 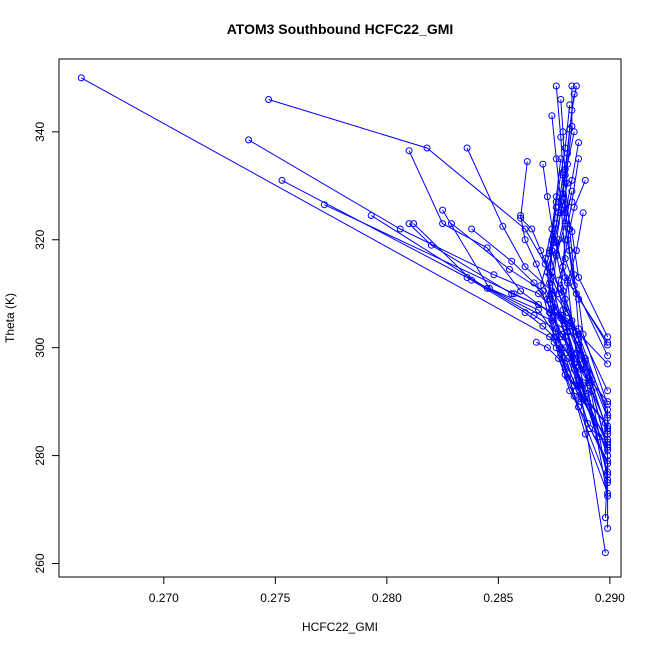 I want to click on y-tick-label: 280, so click(x=40, y=455).